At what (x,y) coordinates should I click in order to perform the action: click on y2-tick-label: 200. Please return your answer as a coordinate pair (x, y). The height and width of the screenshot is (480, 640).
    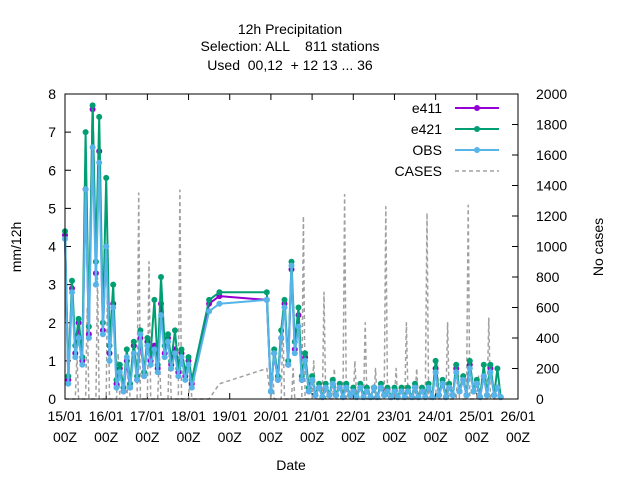
    Looking at the image, I should click on (548, 369).